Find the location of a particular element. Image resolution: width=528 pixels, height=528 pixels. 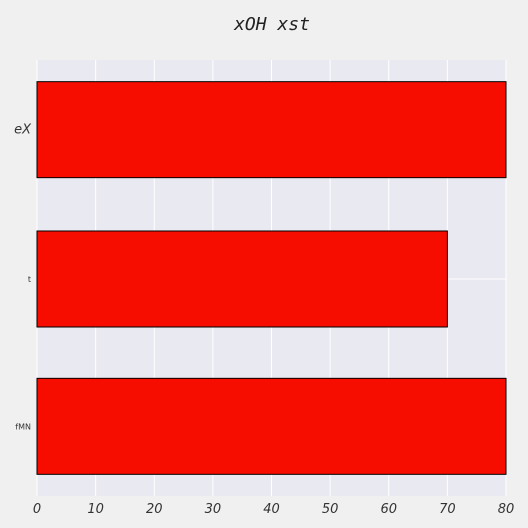

y-category-label: eX is located at coordinates (23, 130).